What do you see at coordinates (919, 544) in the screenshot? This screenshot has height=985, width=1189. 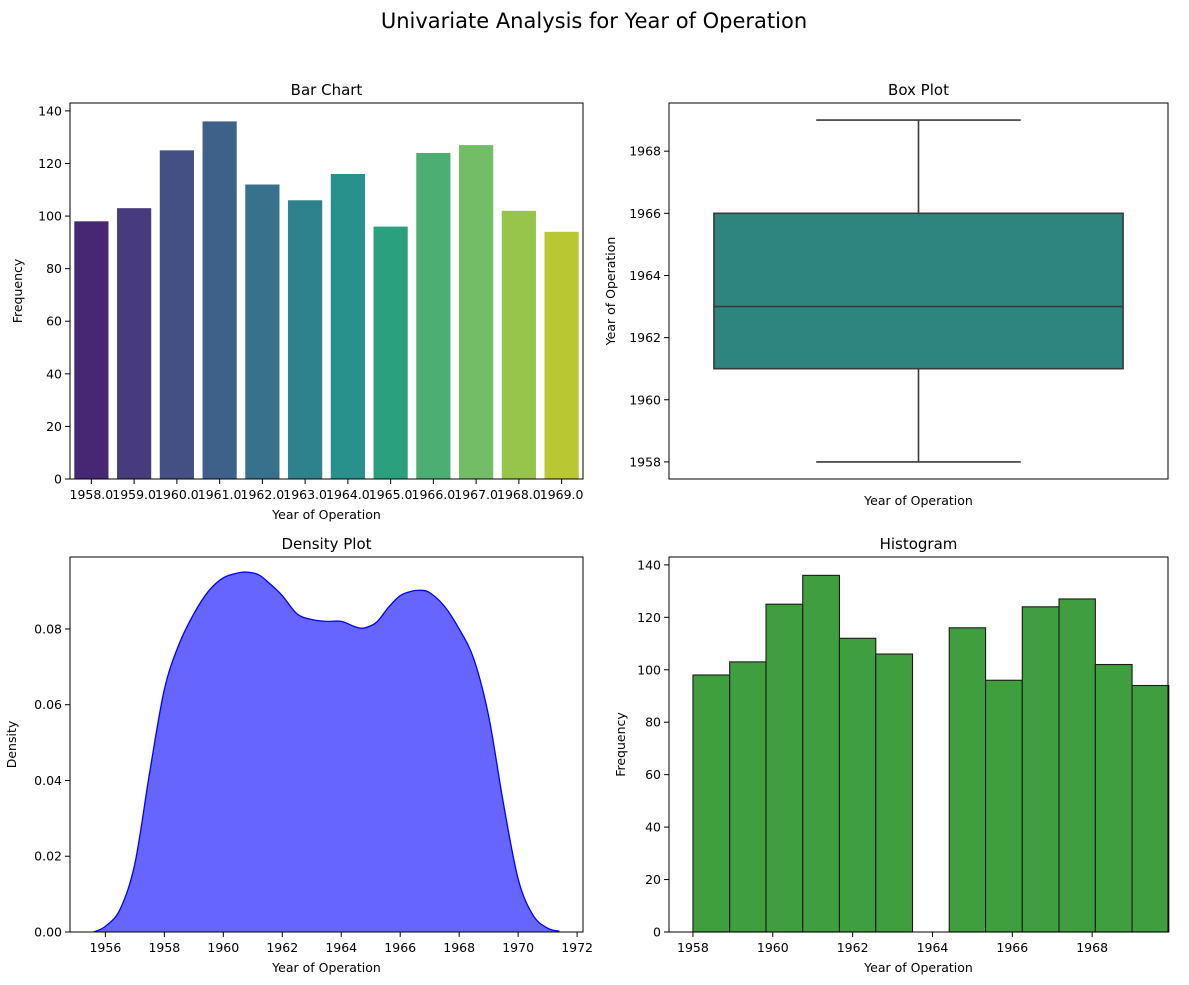 I see `panel-title: Histogram` at bounding box center [919, 544].